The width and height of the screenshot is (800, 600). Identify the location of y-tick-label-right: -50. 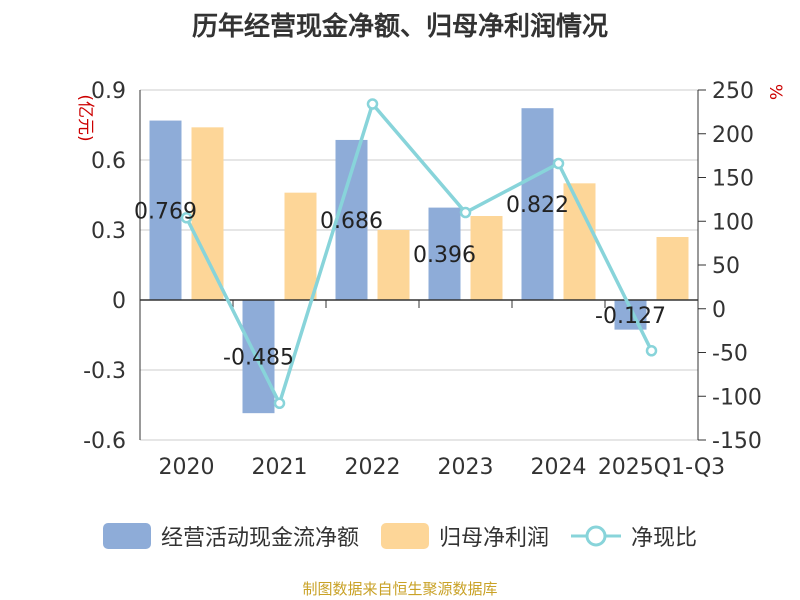
(730, 354).